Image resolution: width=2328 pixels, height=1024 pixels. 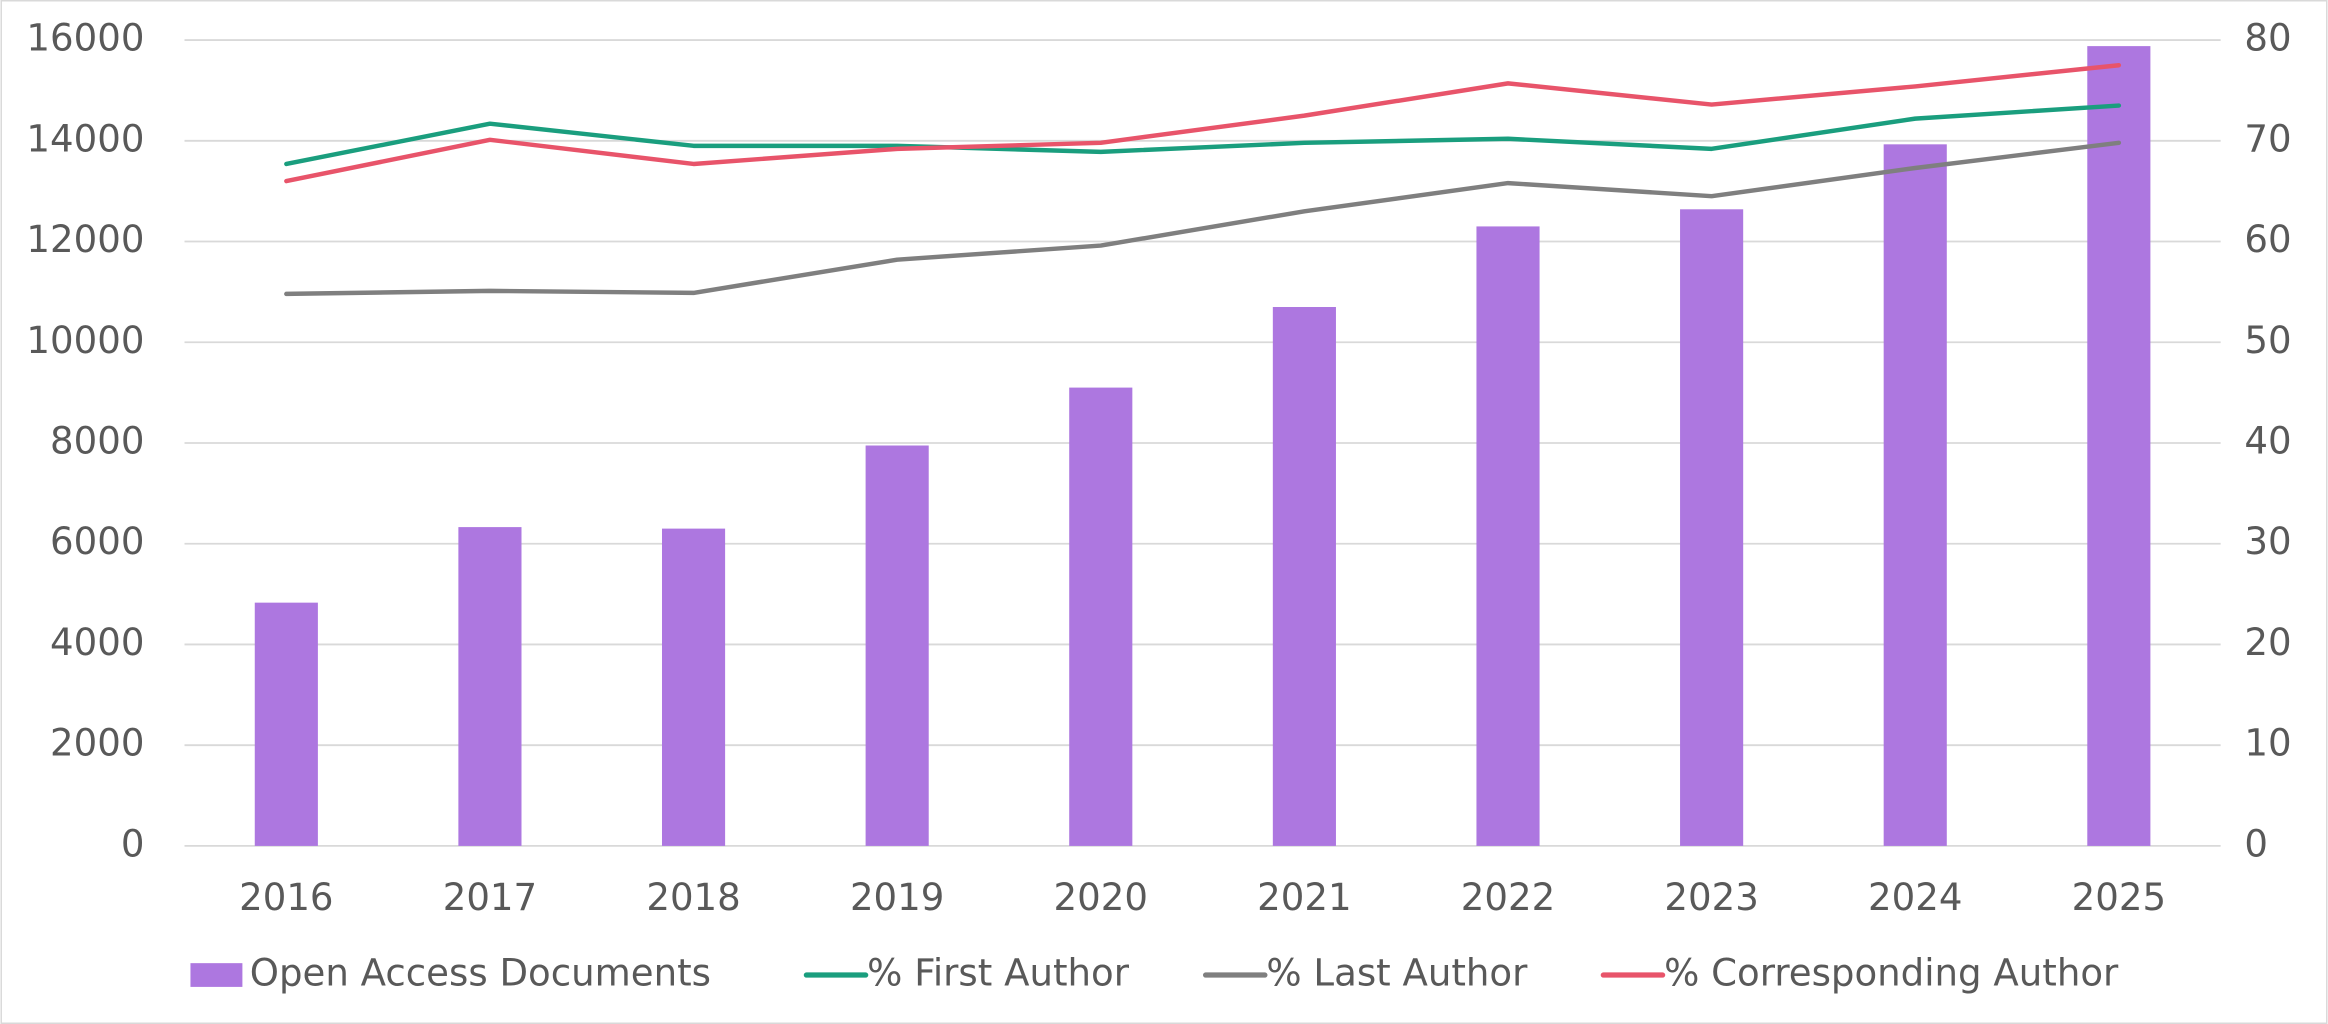 What do you see at coordinates (2267, 642) in the screenshot?
I see `y2-tick-label: 20` at bounding box center [2267, 642].